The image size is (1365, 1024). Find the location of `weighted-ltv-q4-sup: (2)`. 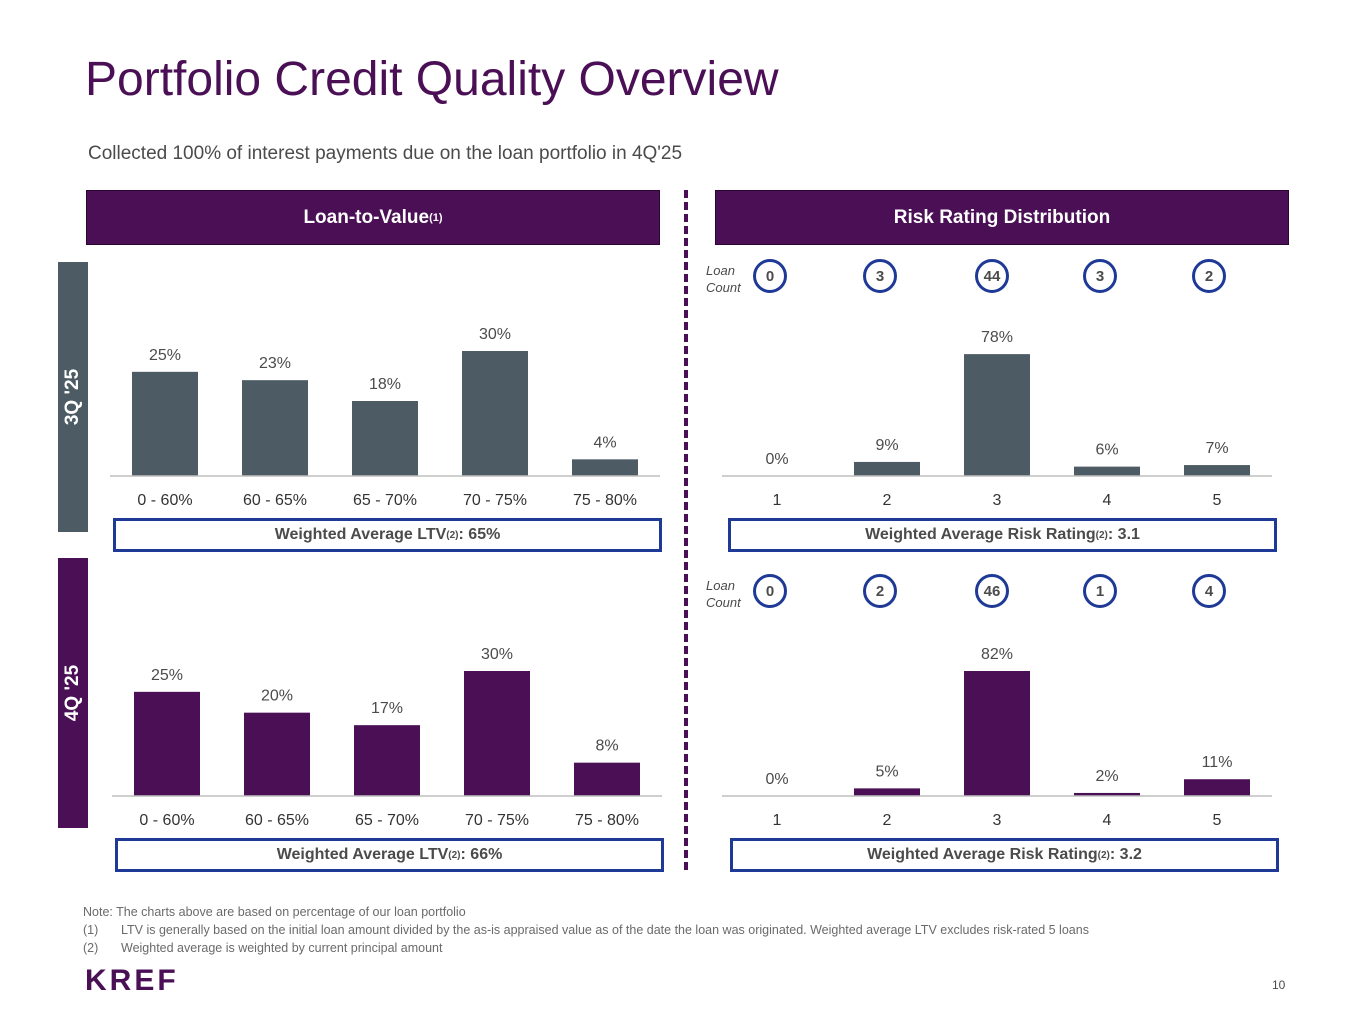

weighted-ltv-q4-sup: (2) is located at coordinates (454, 855).